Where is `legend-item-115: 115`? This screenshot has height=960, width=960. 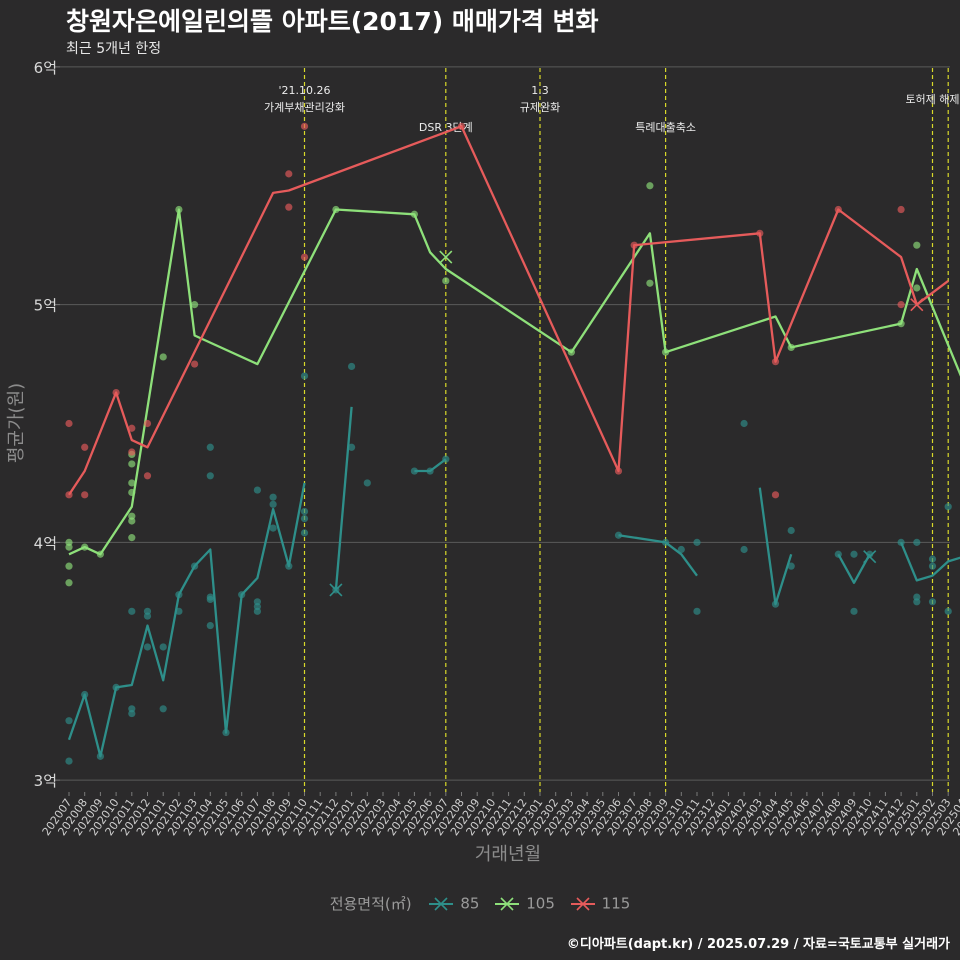 legend-item-115: 115 is located at coordinates (600, 903).